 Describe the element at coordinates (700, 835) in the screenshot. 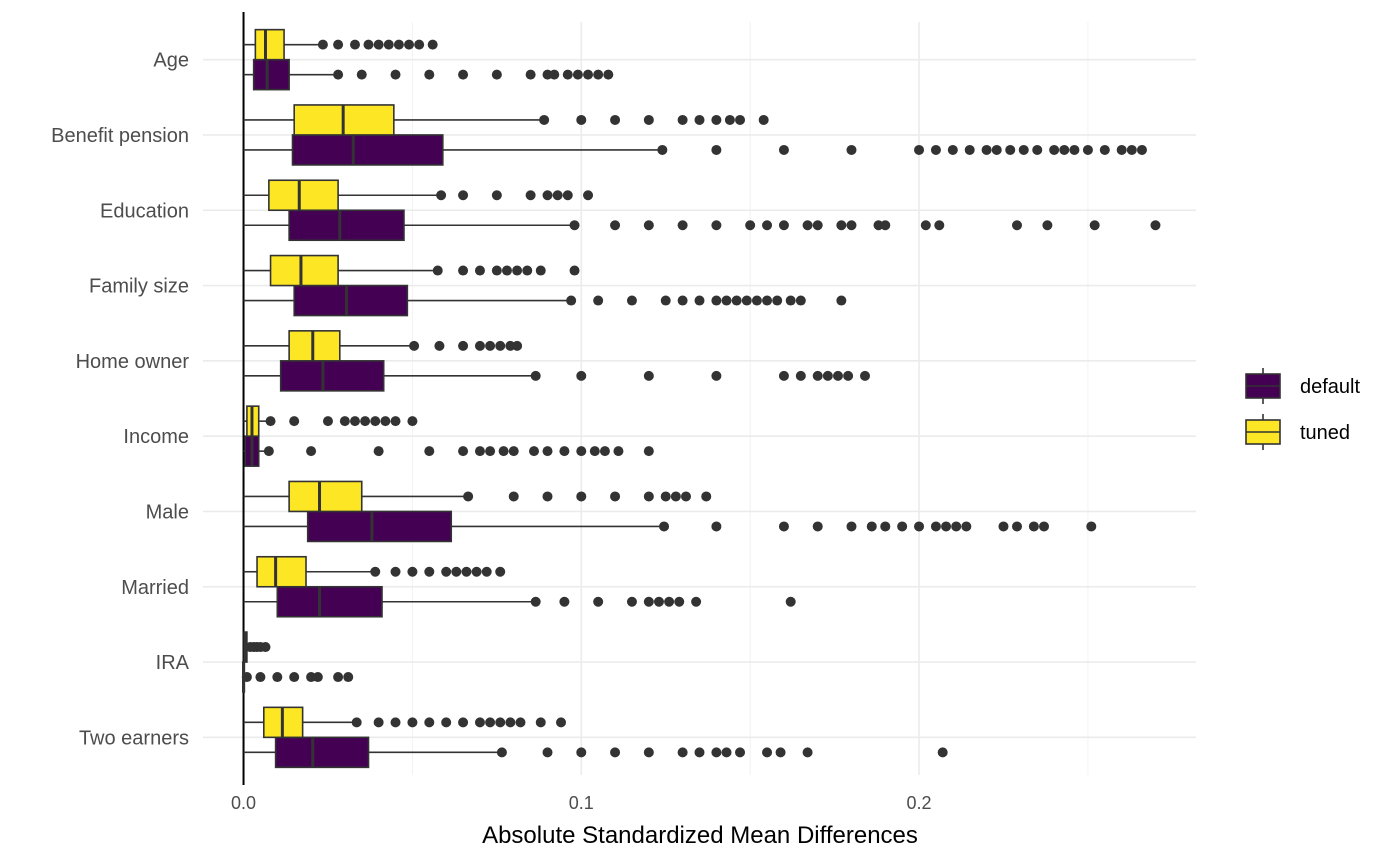

I see `x-axis-title: Absolute Standardized Mean Differences` at that location.